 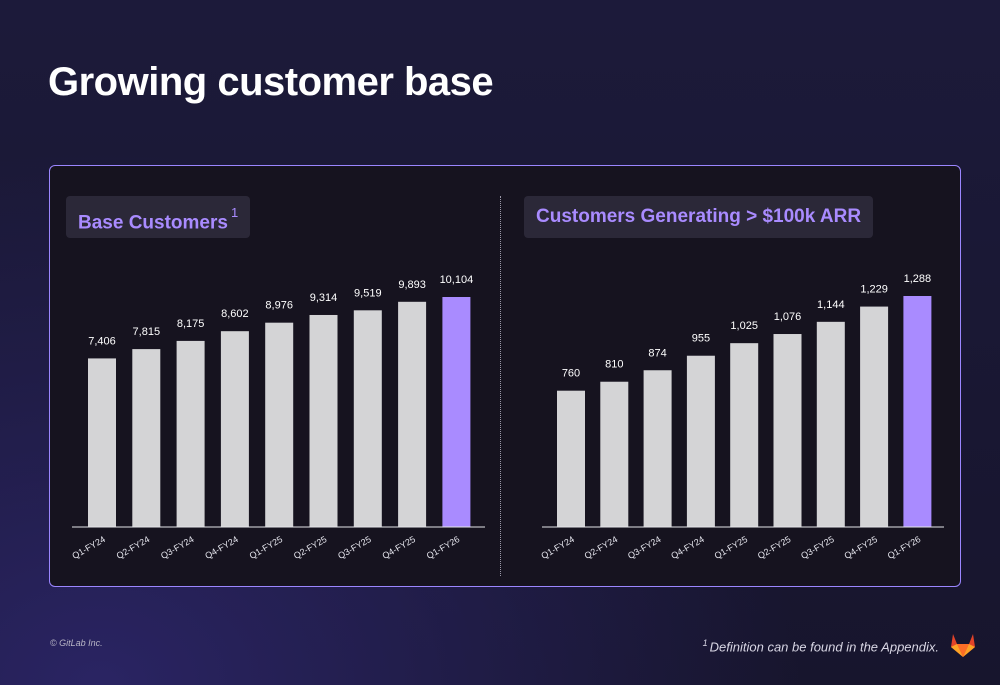 I want to click on page-title: Growing customer base, so click(x=271, y=82).